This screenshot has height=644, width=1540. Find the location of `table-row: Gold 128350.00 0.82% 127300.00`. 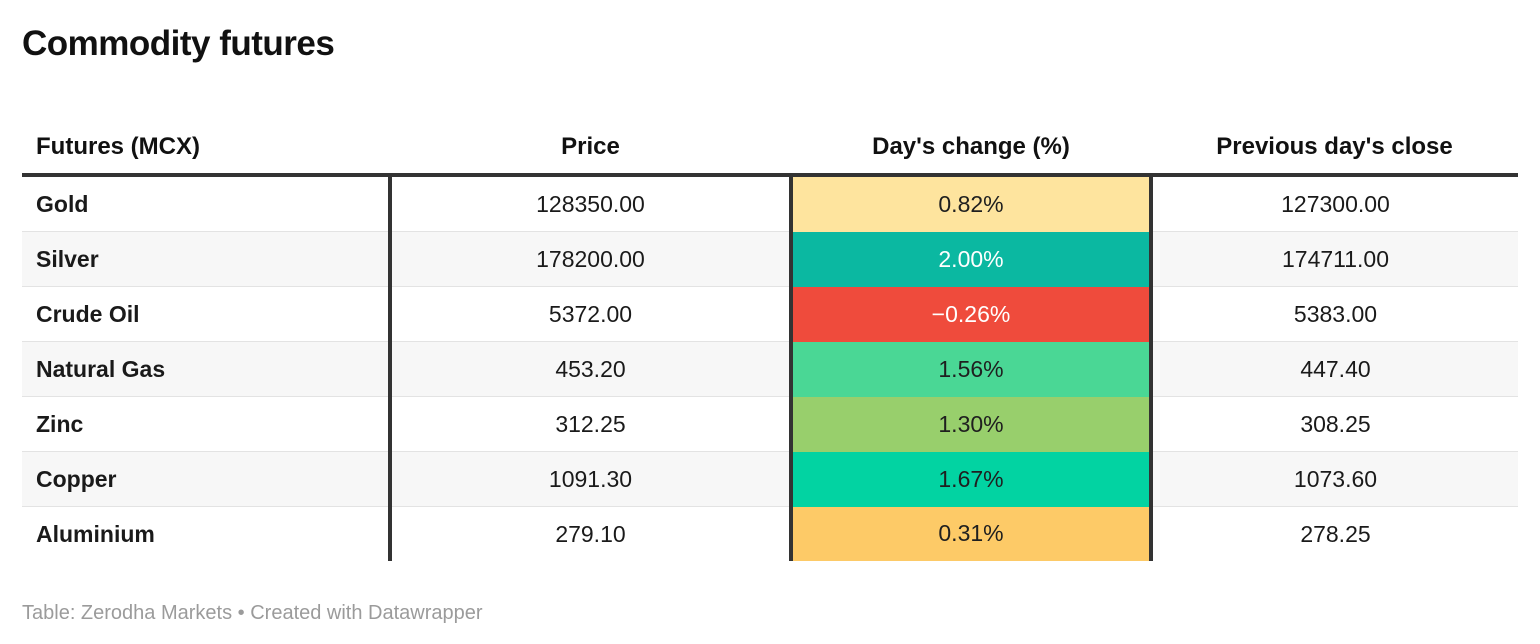

table-row: Gold 128350.00 0.82% 127300.00 is located at coordinates (770, 203).